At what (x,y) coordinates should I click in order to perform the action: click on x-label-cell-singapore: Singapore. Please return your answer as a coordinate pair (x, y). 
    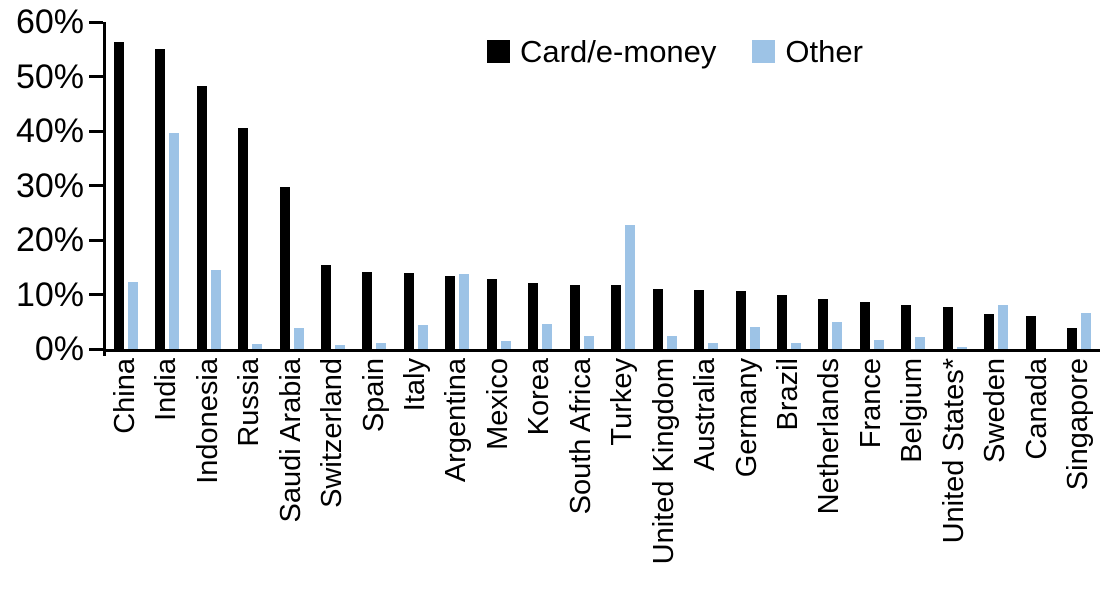
    Looking at the image, I should click on (1078, 476).